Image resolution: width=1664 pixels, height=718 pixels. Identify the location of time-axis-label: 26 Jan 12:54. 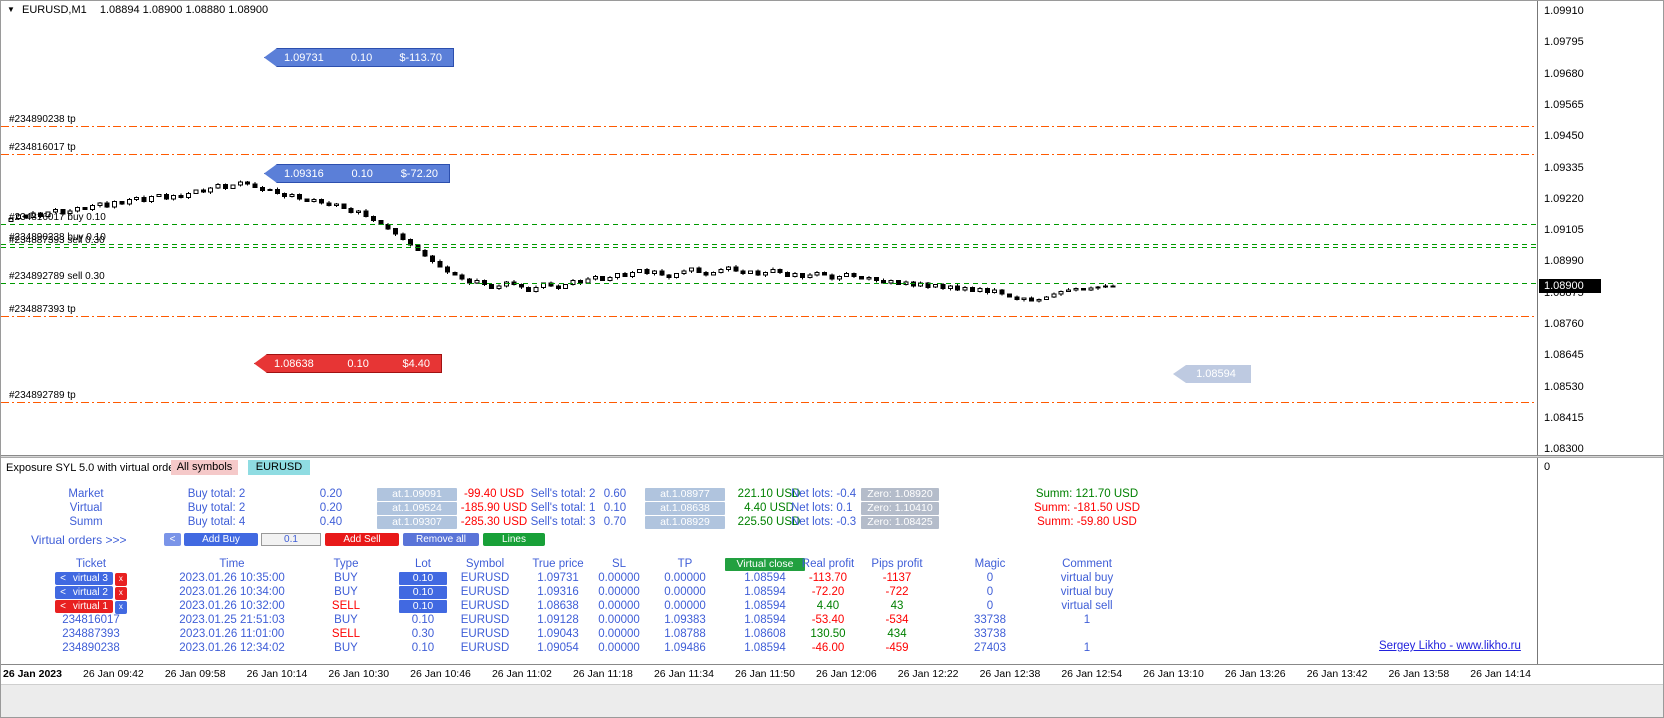
(1092, 674).